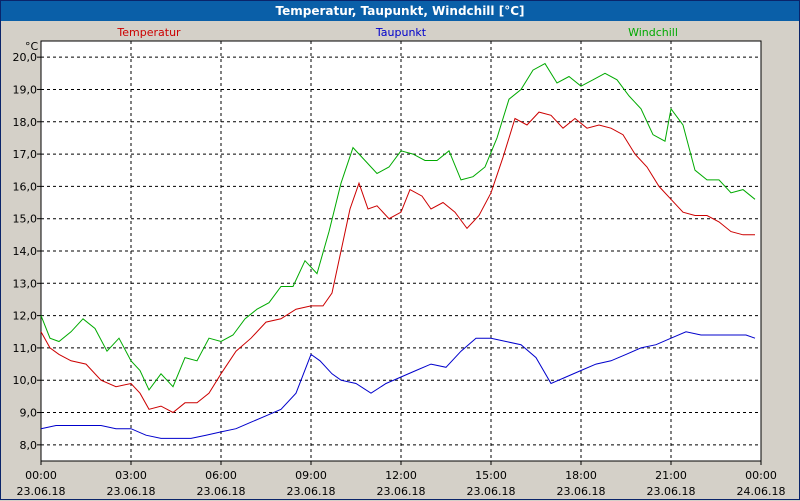  Describe the element at coordinates (581, 475) in the screenshot. I see `x-tick-time: 18:00` at that location.